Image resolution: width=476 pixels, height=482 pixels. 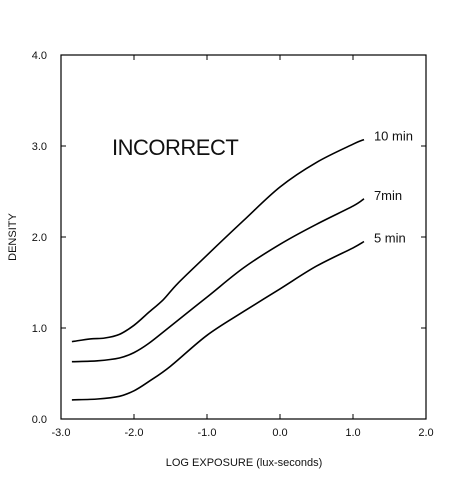 I want to click on y-tick-label: 4.0, so click(x=39, y=56).